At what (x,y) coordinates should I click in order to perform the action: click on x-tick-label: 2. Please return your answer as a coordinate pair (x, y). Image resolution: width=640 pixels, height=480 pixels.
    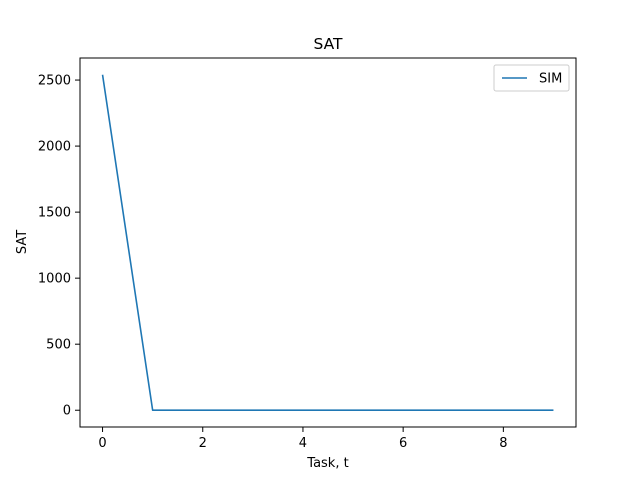
    Looking at the image, I should click on (203, 443).